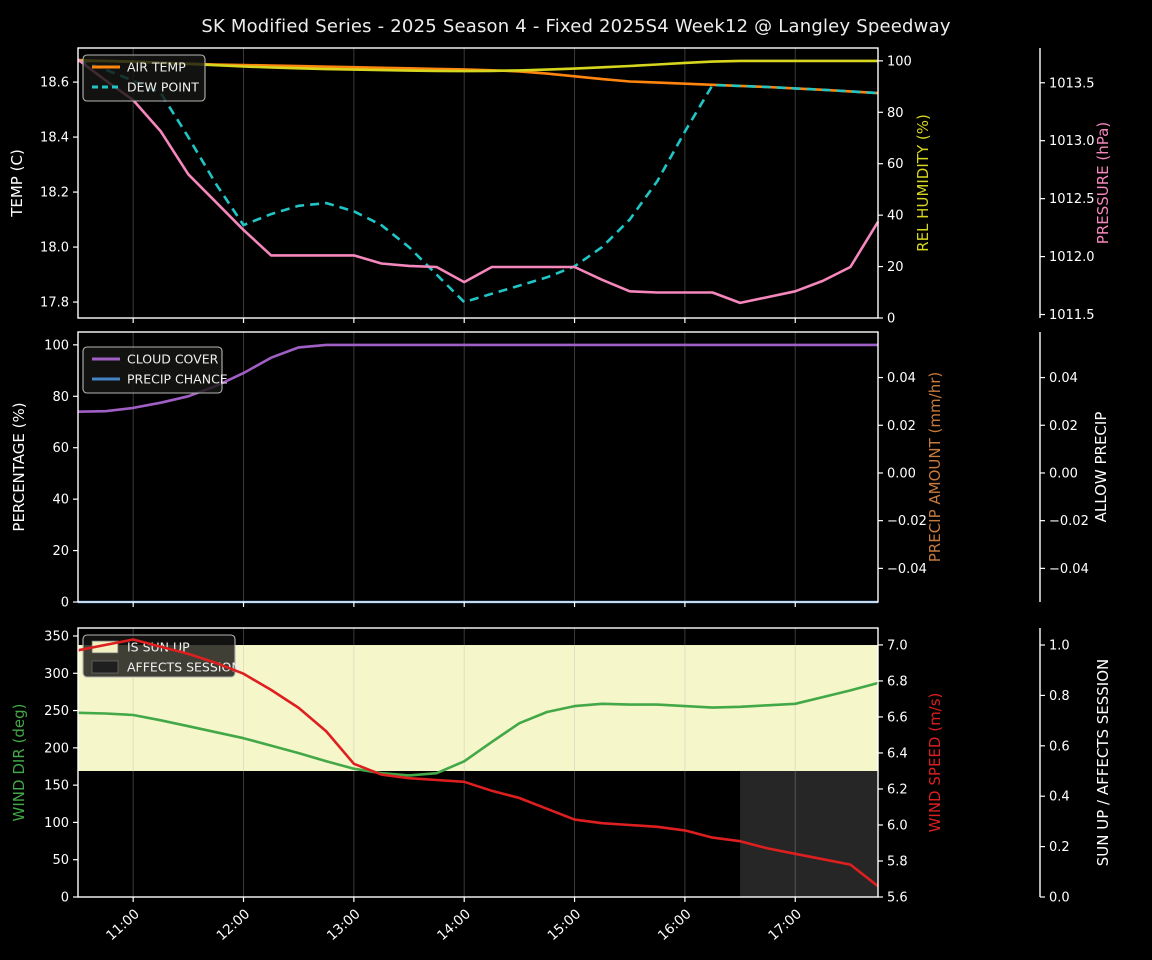  What do you see at coordinates (454, 925) in the screenshot?
I see `x-tick-label: 14:00` at bounding box center [454, 925].